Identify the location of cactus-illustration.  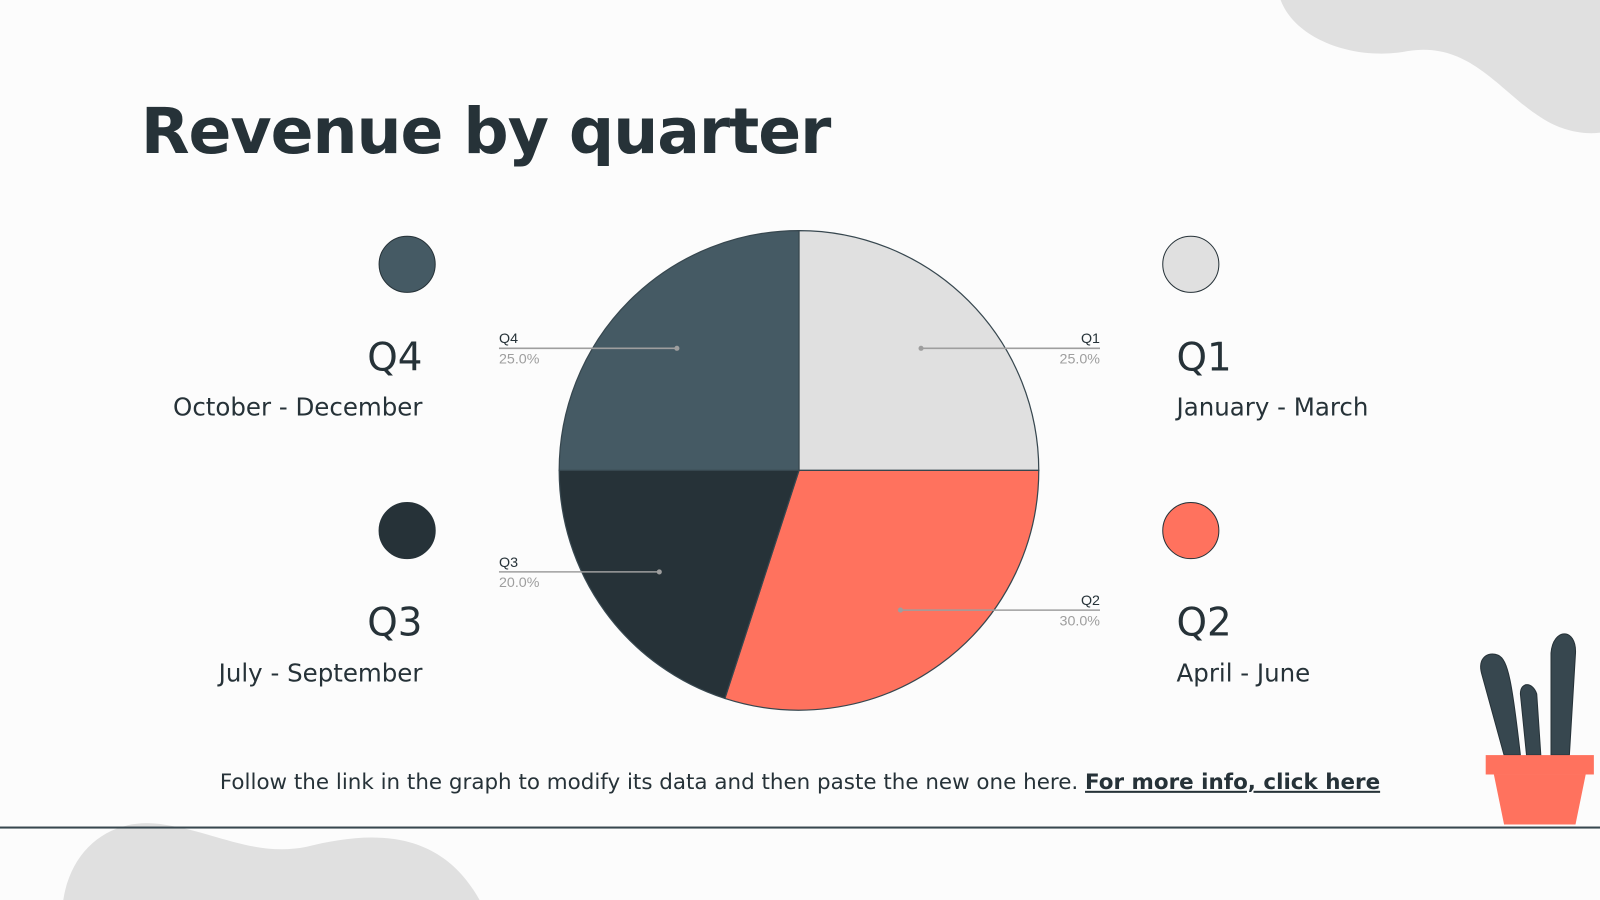
(1537, 729).